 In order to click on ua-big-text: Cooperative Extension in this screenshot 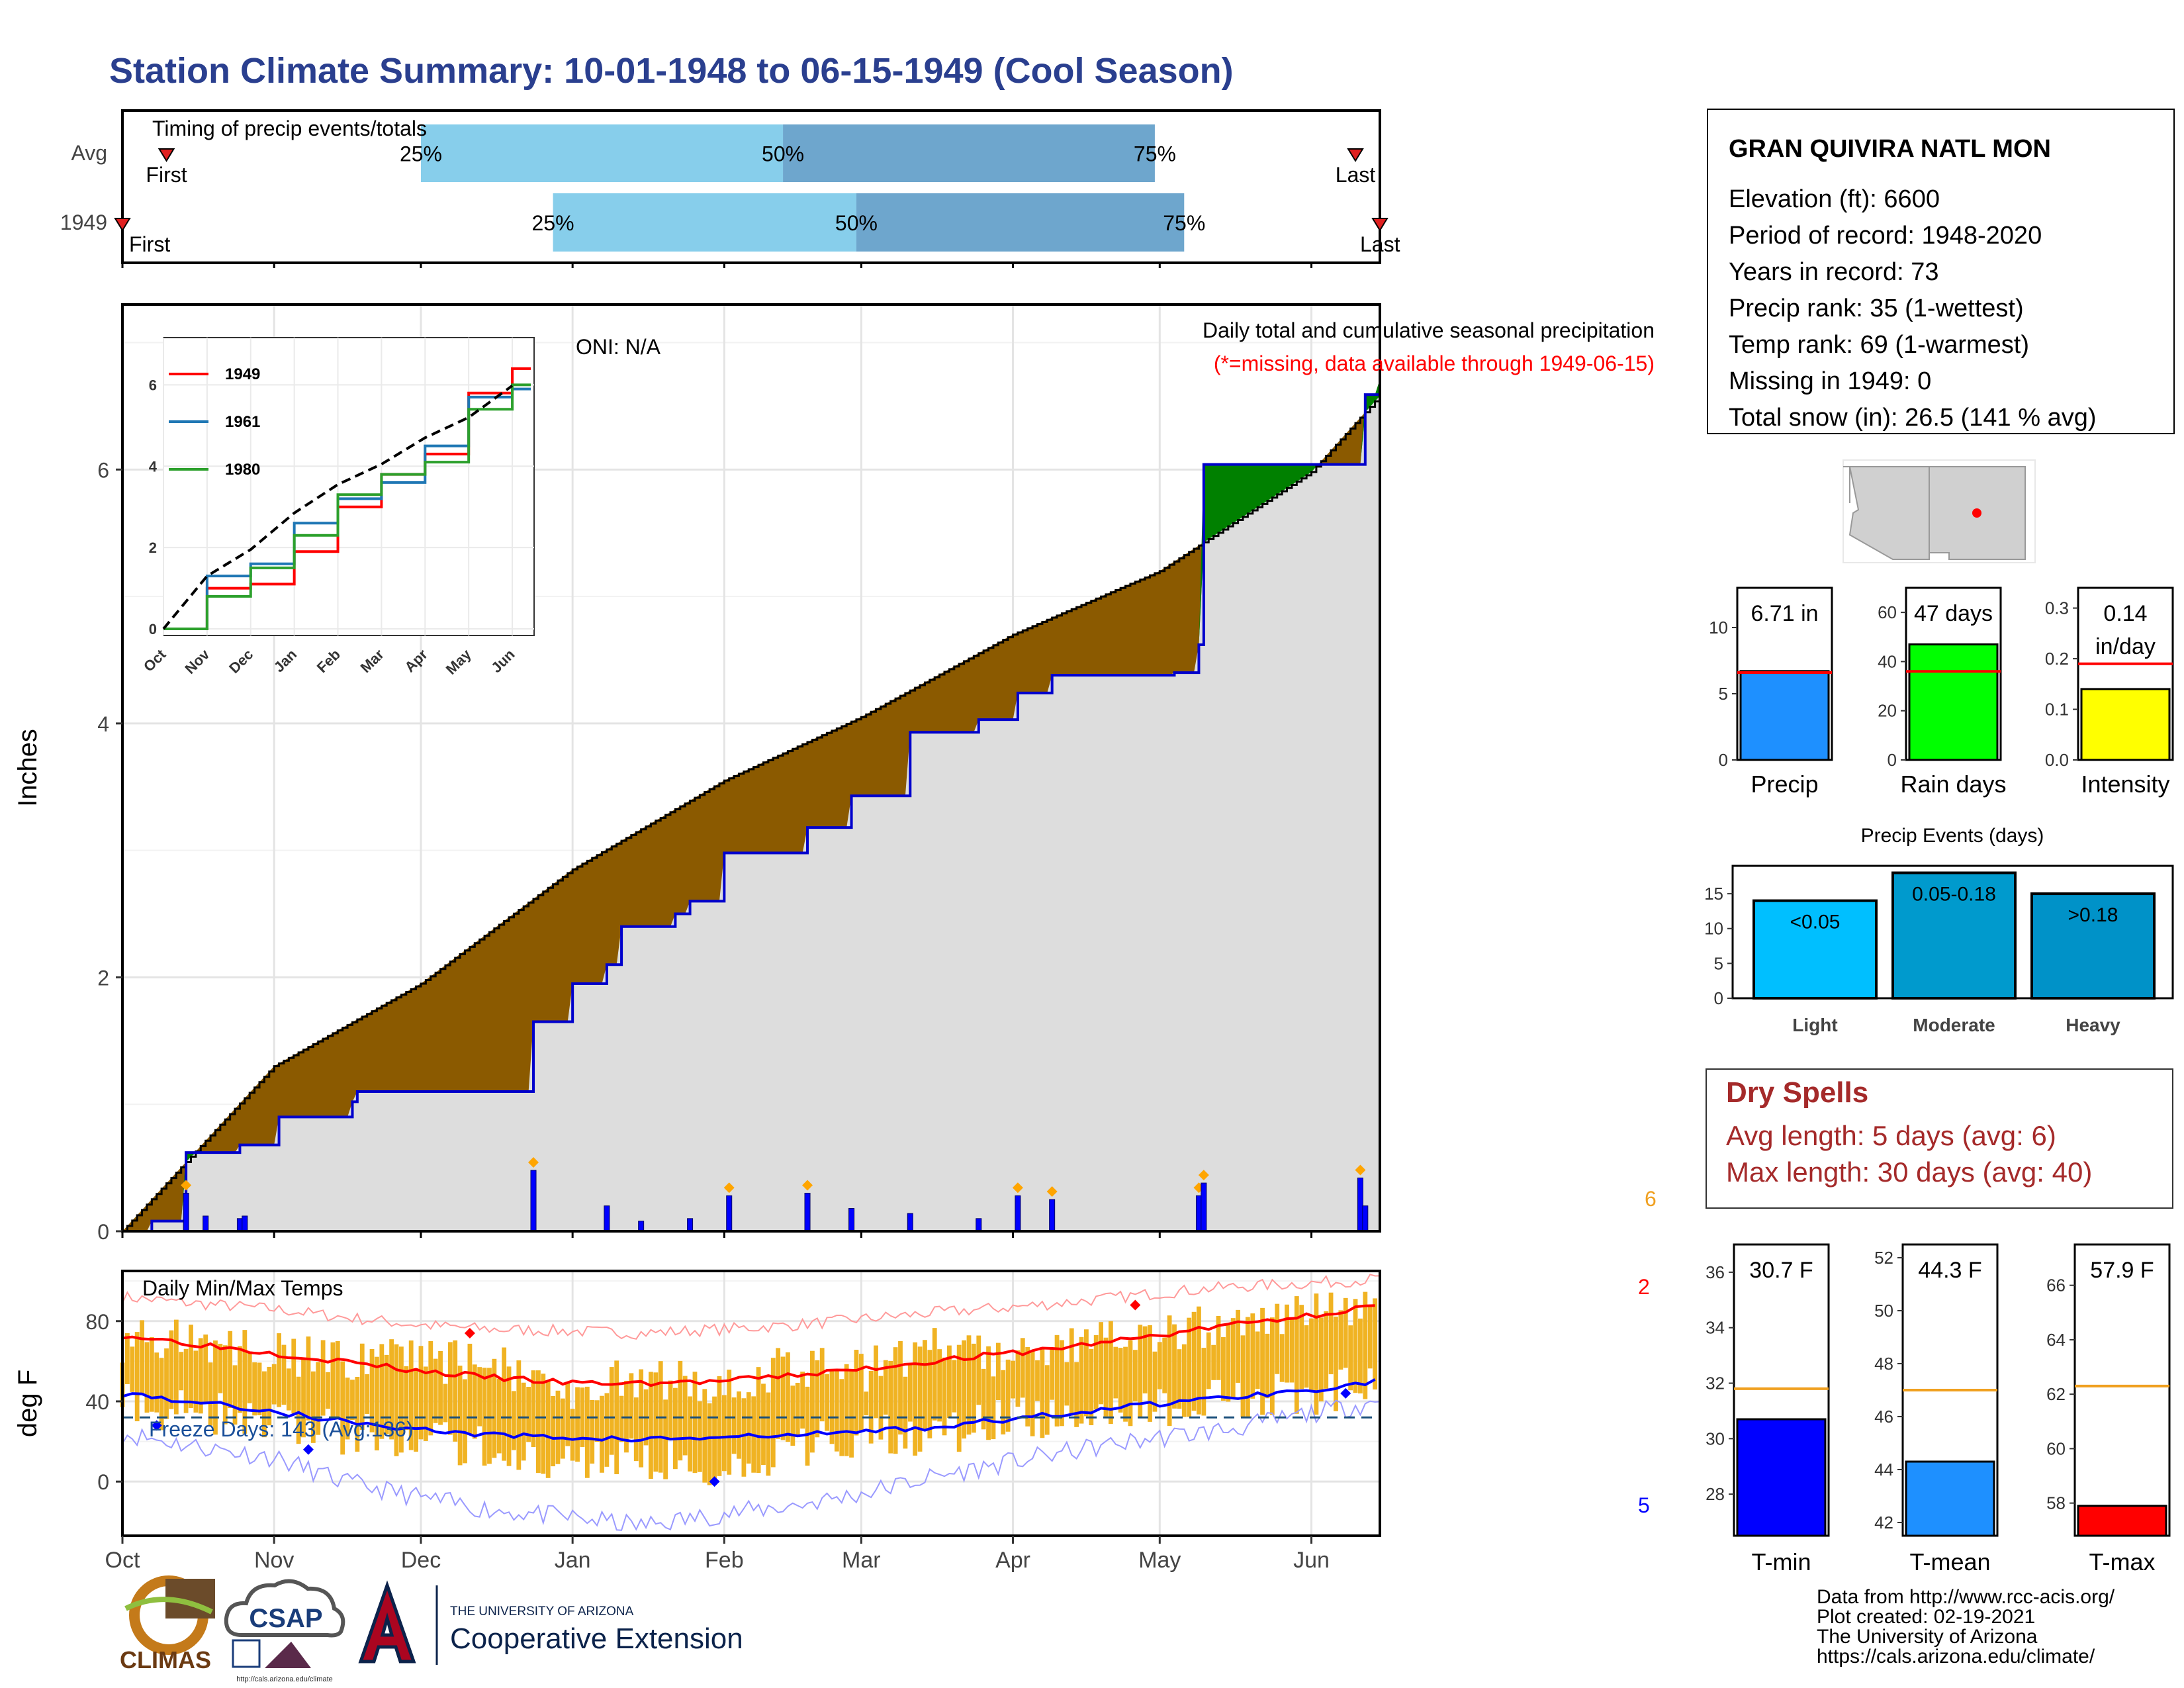, I will do `click(596, 1638)`.